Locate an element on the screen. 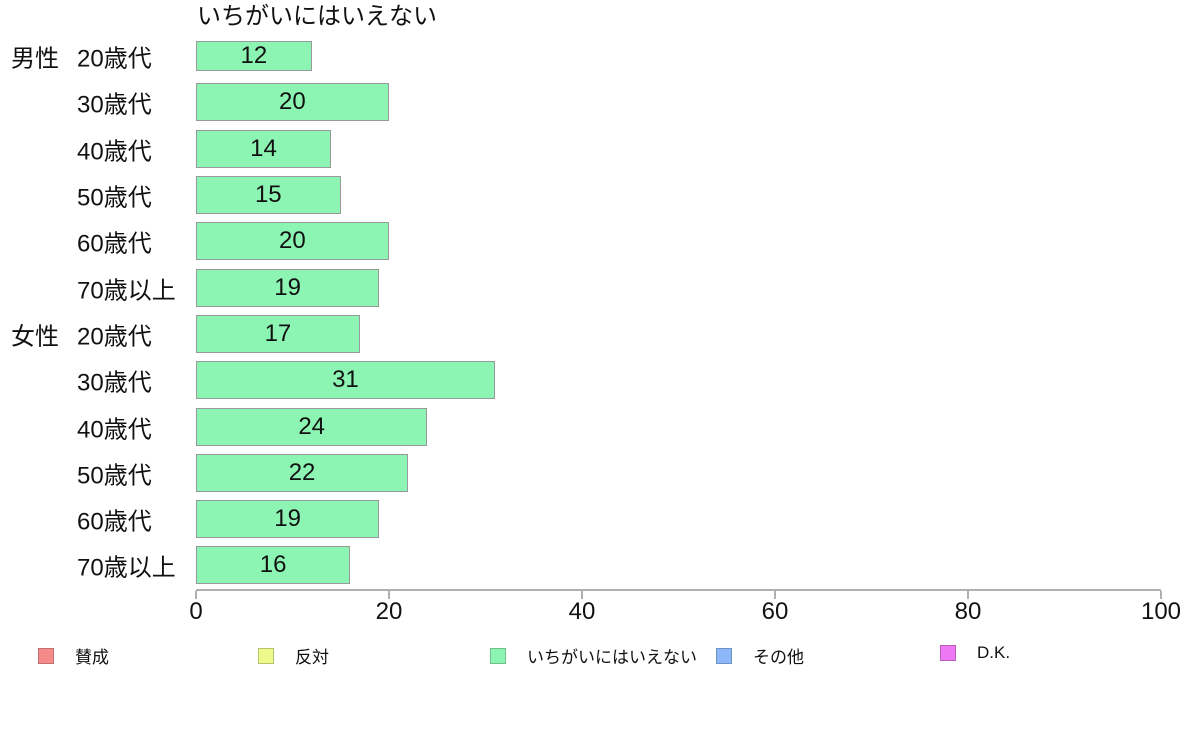  legend-item-hantai: 反対 is located at coordinates (293, 655).